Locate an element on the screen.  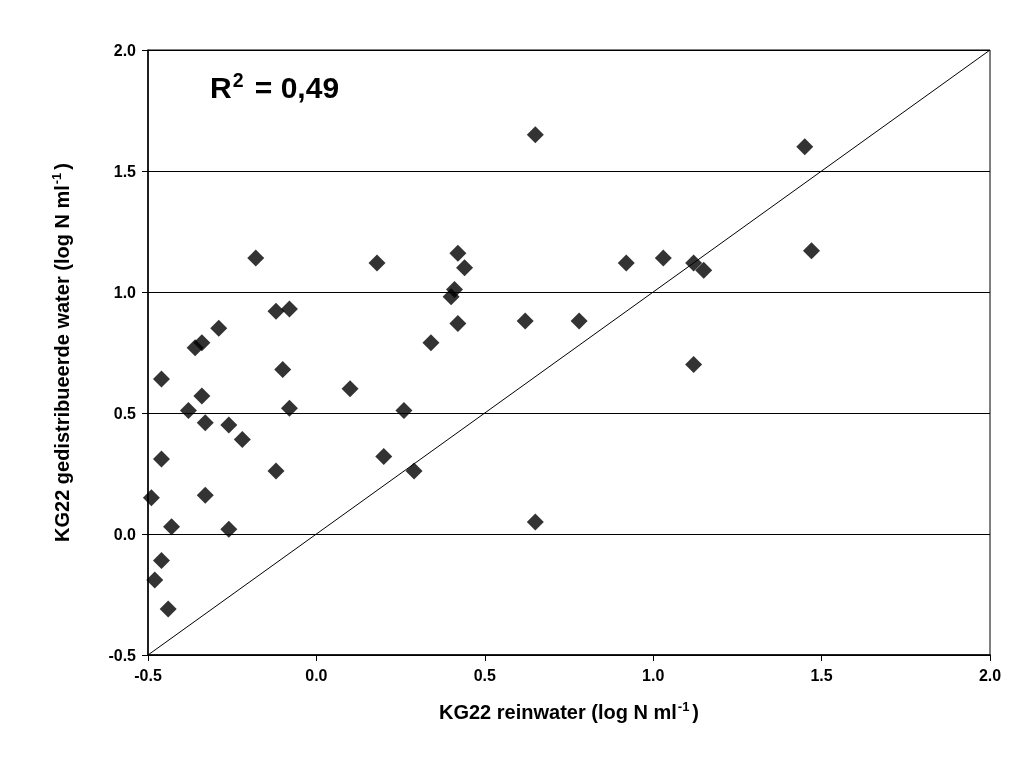
y-tick-label: -0.5 is located at coordinates (122, 655).